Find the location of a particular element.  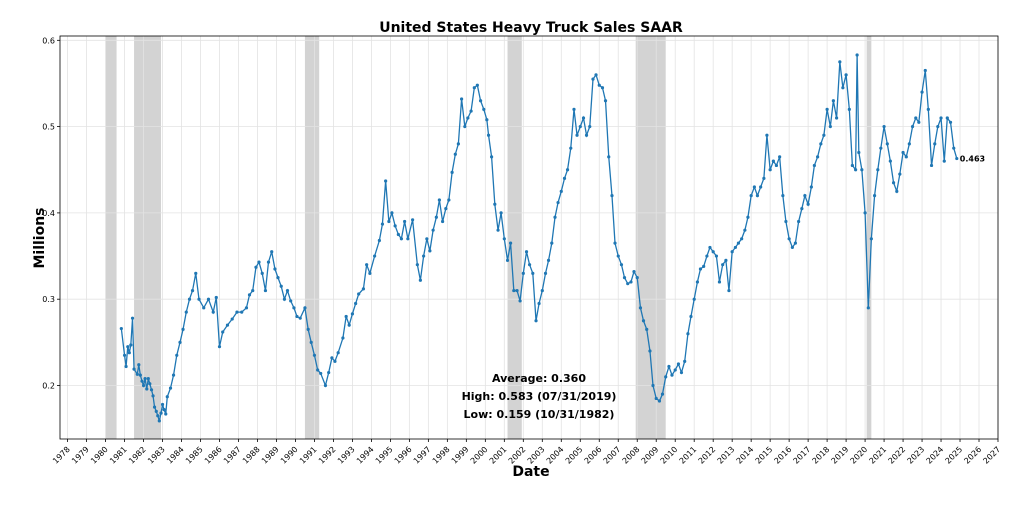

x-tick-label: 1978 is located at coordinates (61, 455).